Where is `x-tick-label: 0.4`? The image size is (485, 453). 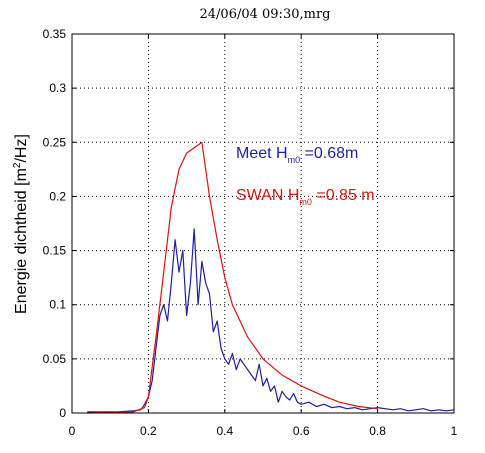
x-tick-label: 0.4 is located at coordinates (224, 431).